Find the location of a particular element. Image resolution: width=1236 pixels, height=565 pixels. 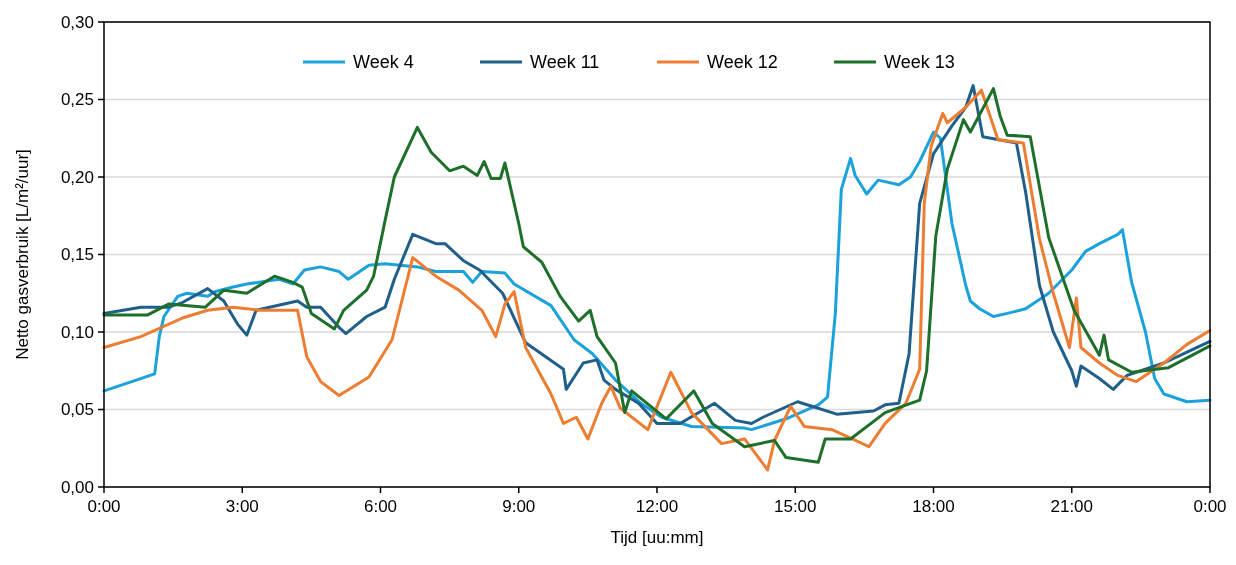

x-tick-label: 3:00 is located at coordinates (242, 506).